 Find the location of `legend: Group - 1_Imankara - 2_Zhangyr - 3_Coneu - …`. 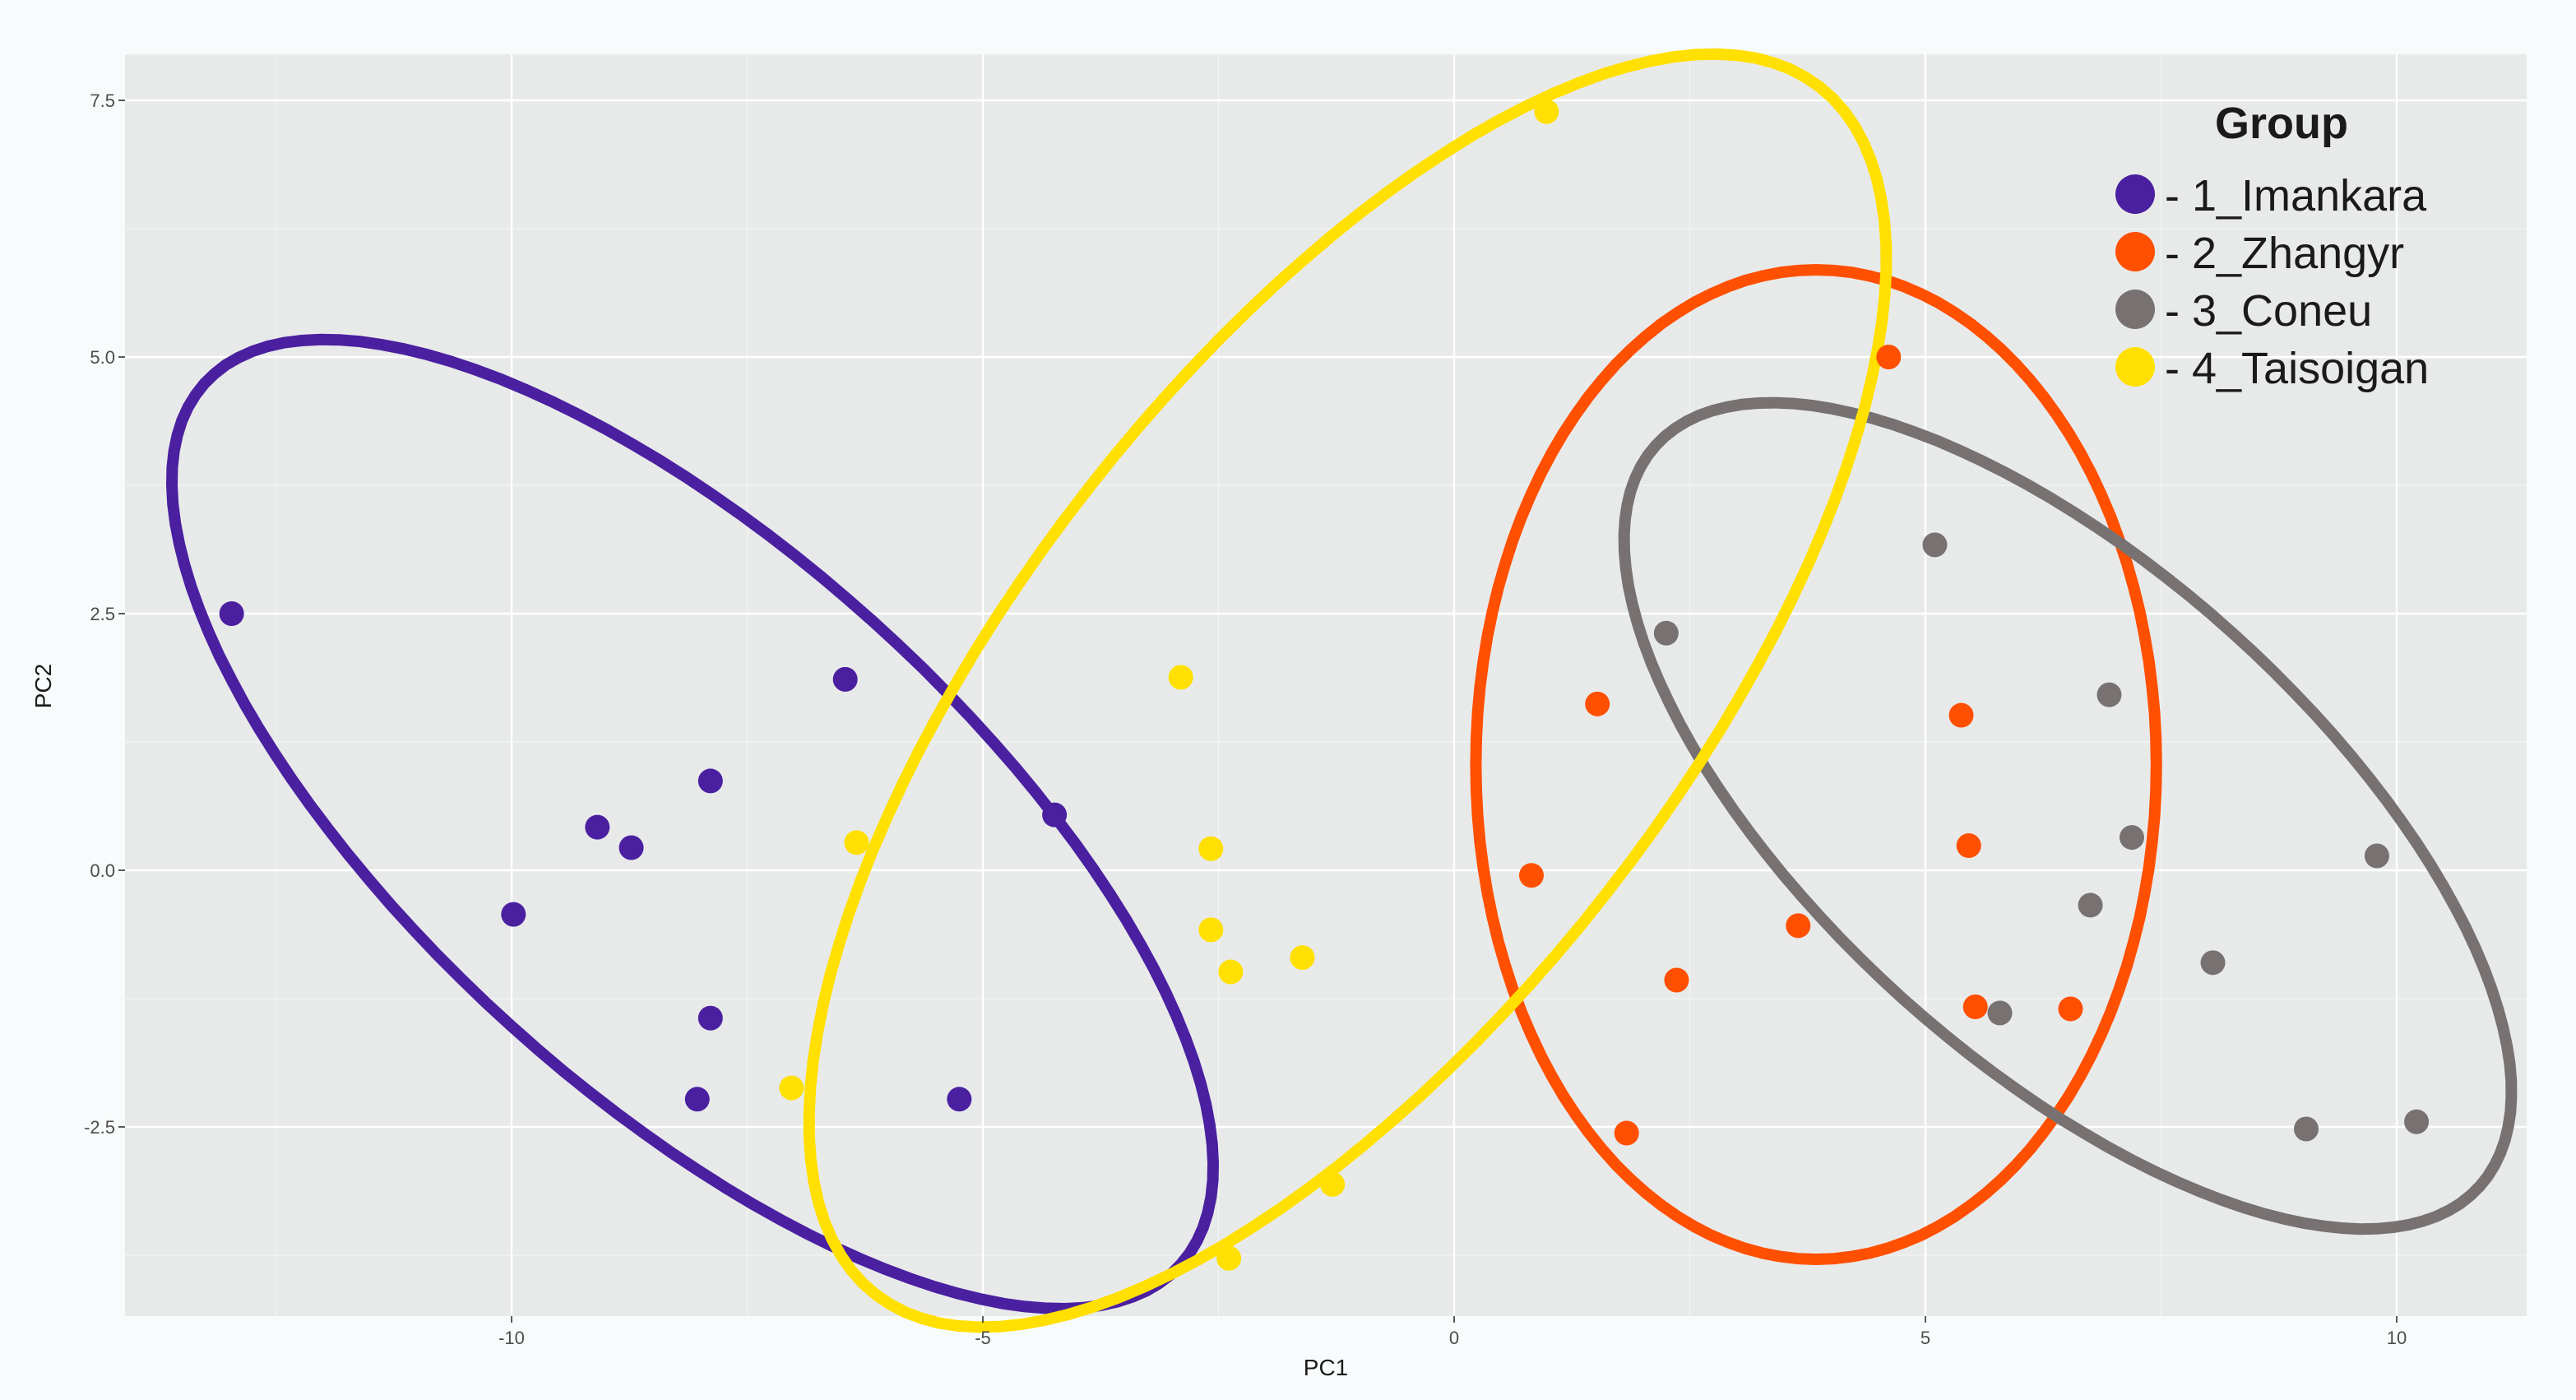

legend: Group - 1_Imankara - 2_Zhangyr - 3_Coneu - … is located at coordinates (2272, 246).